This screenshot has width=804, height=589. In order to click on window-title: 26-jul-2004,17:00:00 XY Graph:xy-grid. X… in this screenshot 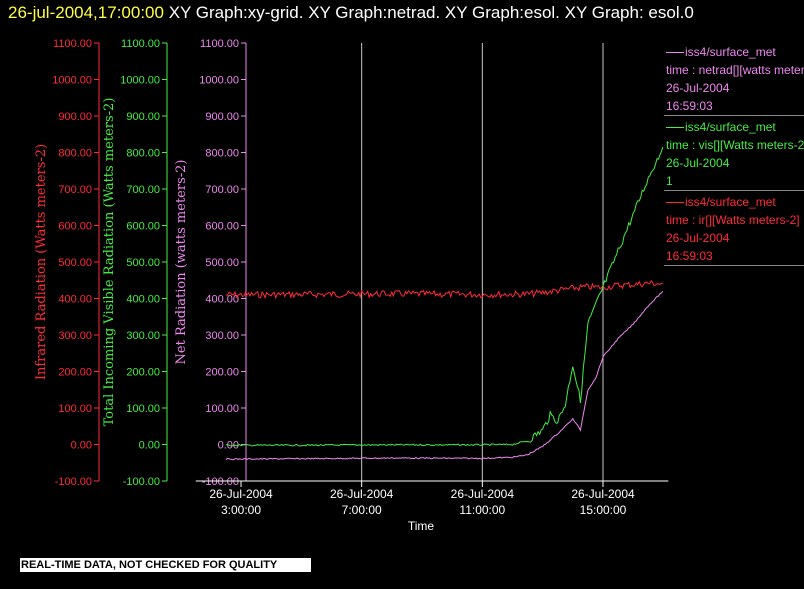, I will do `click(388, 13)`.